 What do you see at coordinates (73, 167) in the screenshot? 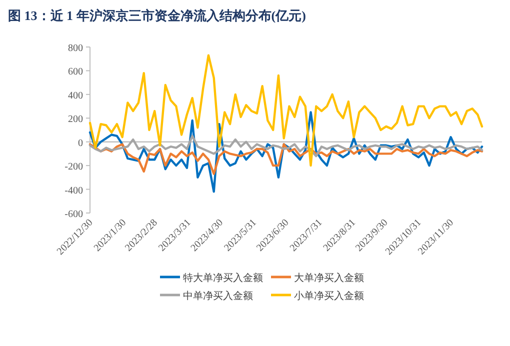
I see `y-tick-label: -200` at bounding box center [73, 167].